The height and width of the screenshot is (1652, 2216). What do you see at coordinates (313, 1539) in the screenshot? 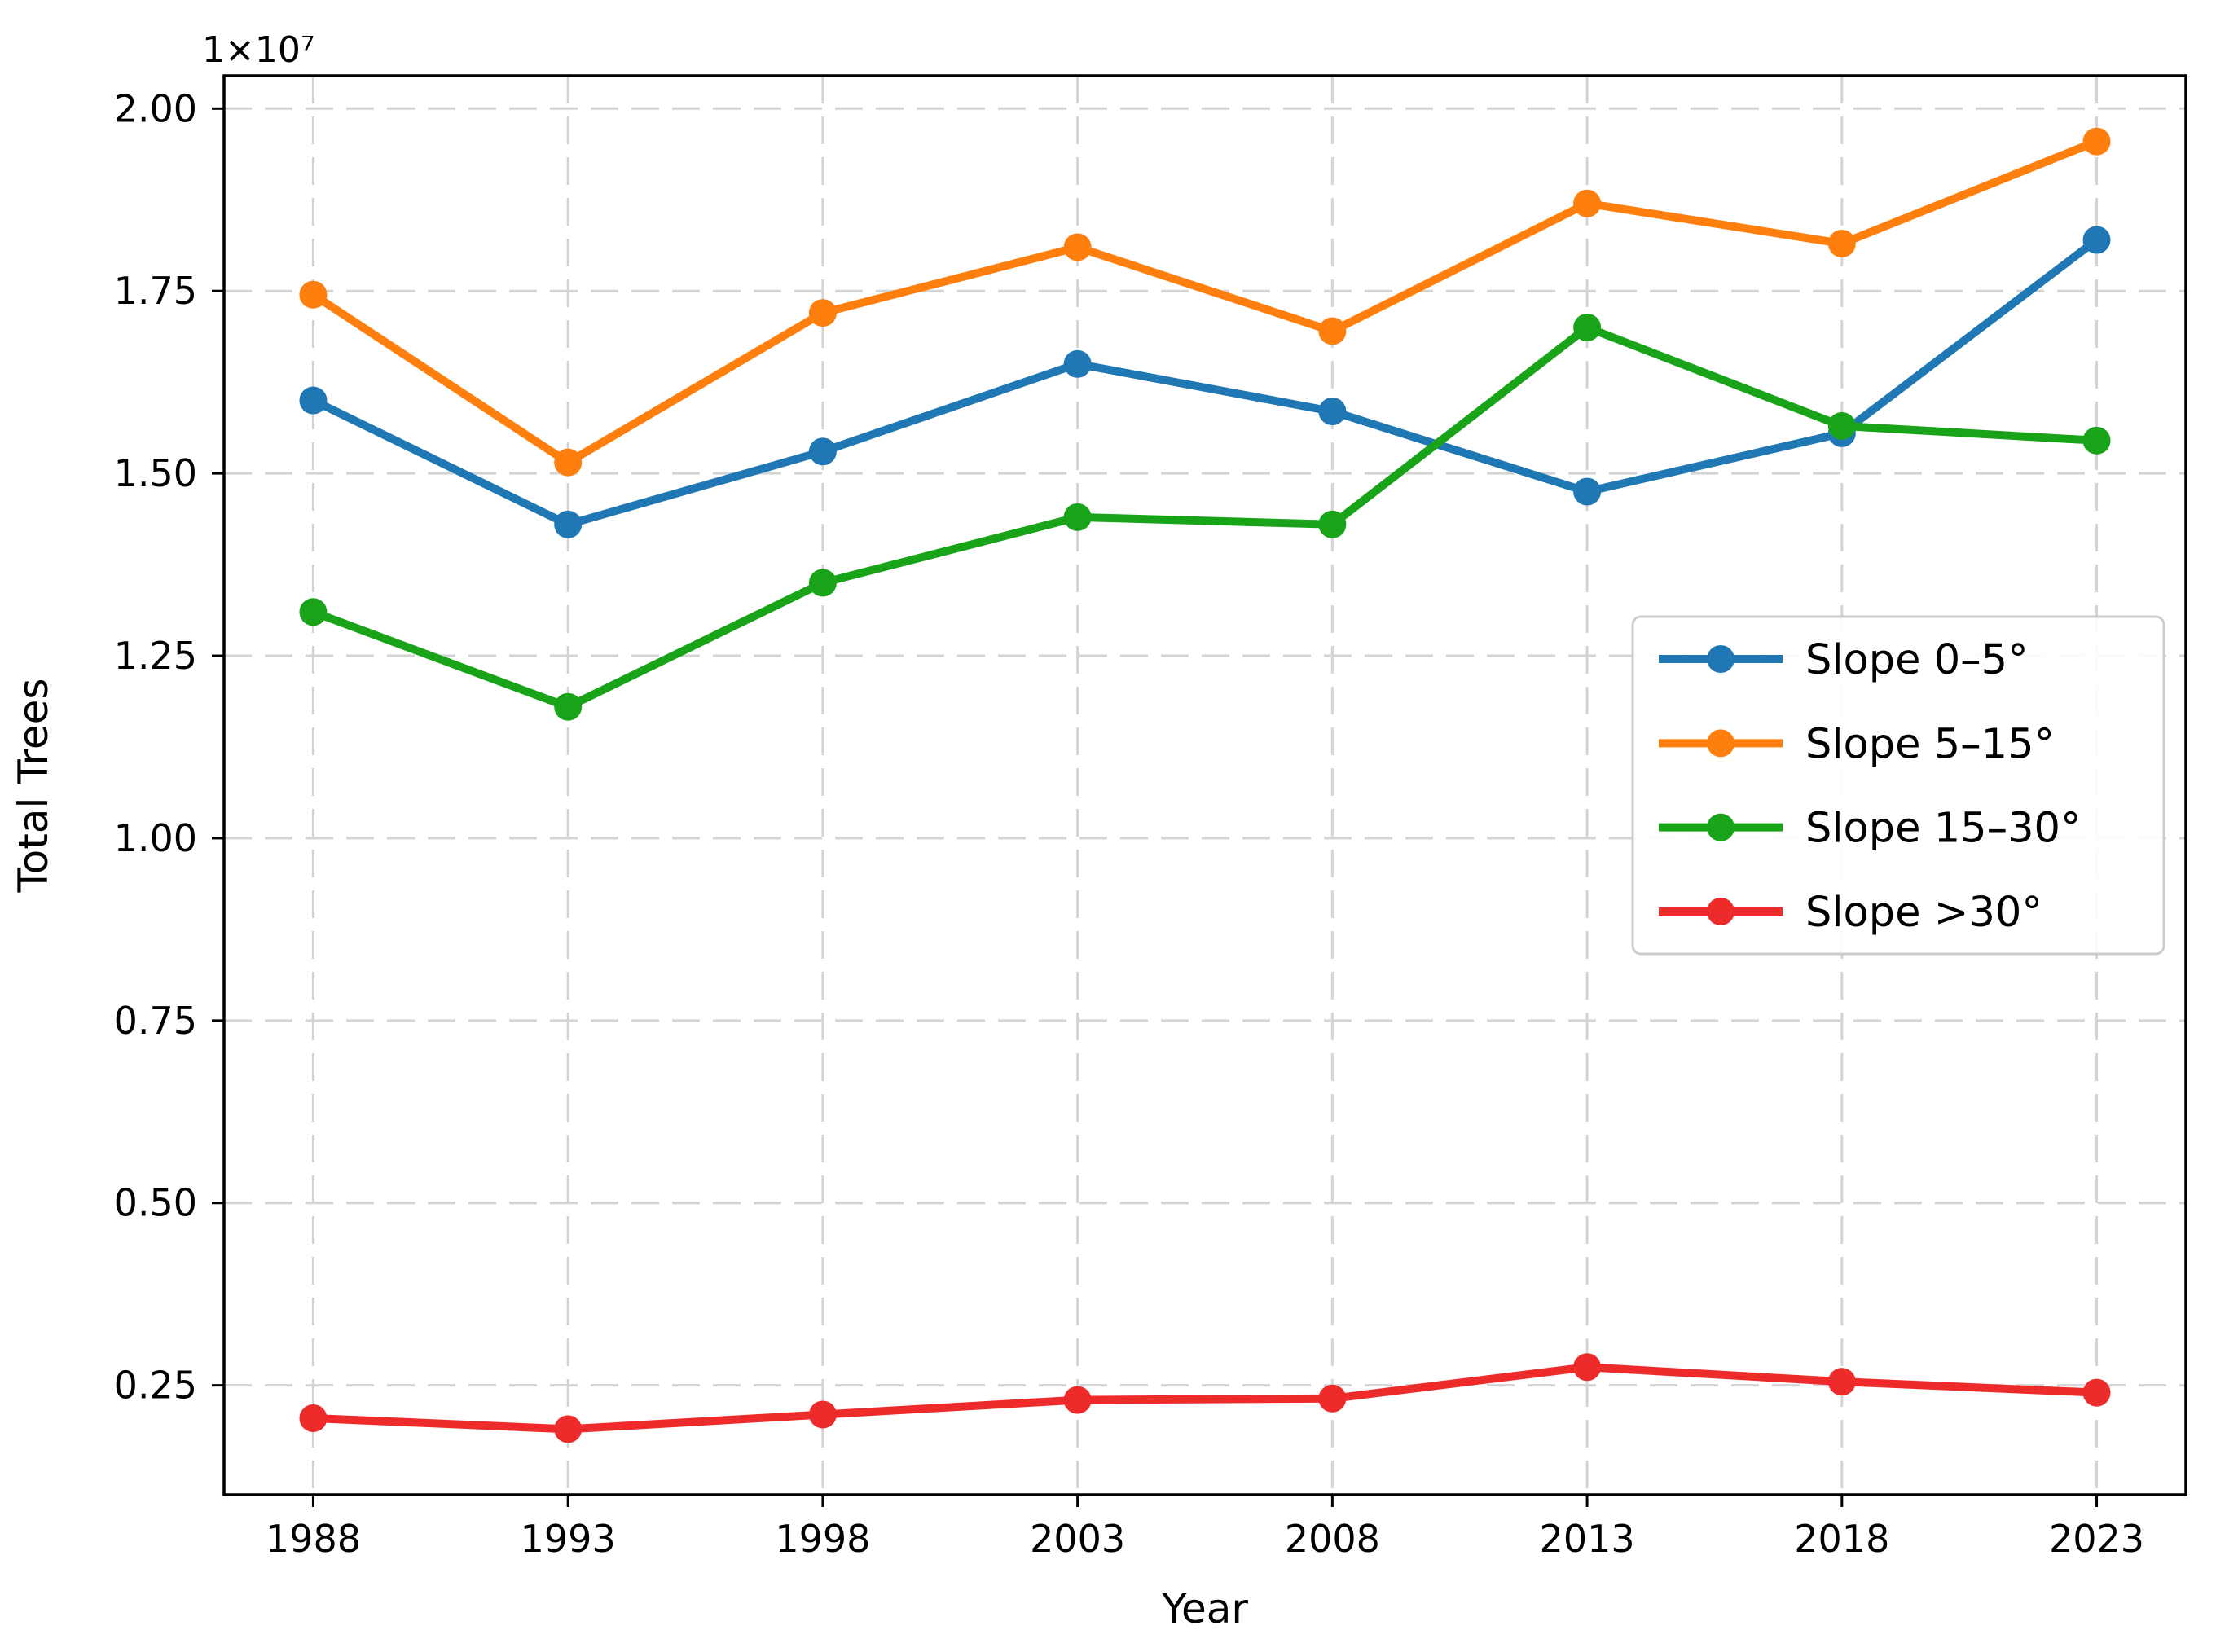
I see `x-tick-label-1988: 1988` at bounding box center [313, 1539].